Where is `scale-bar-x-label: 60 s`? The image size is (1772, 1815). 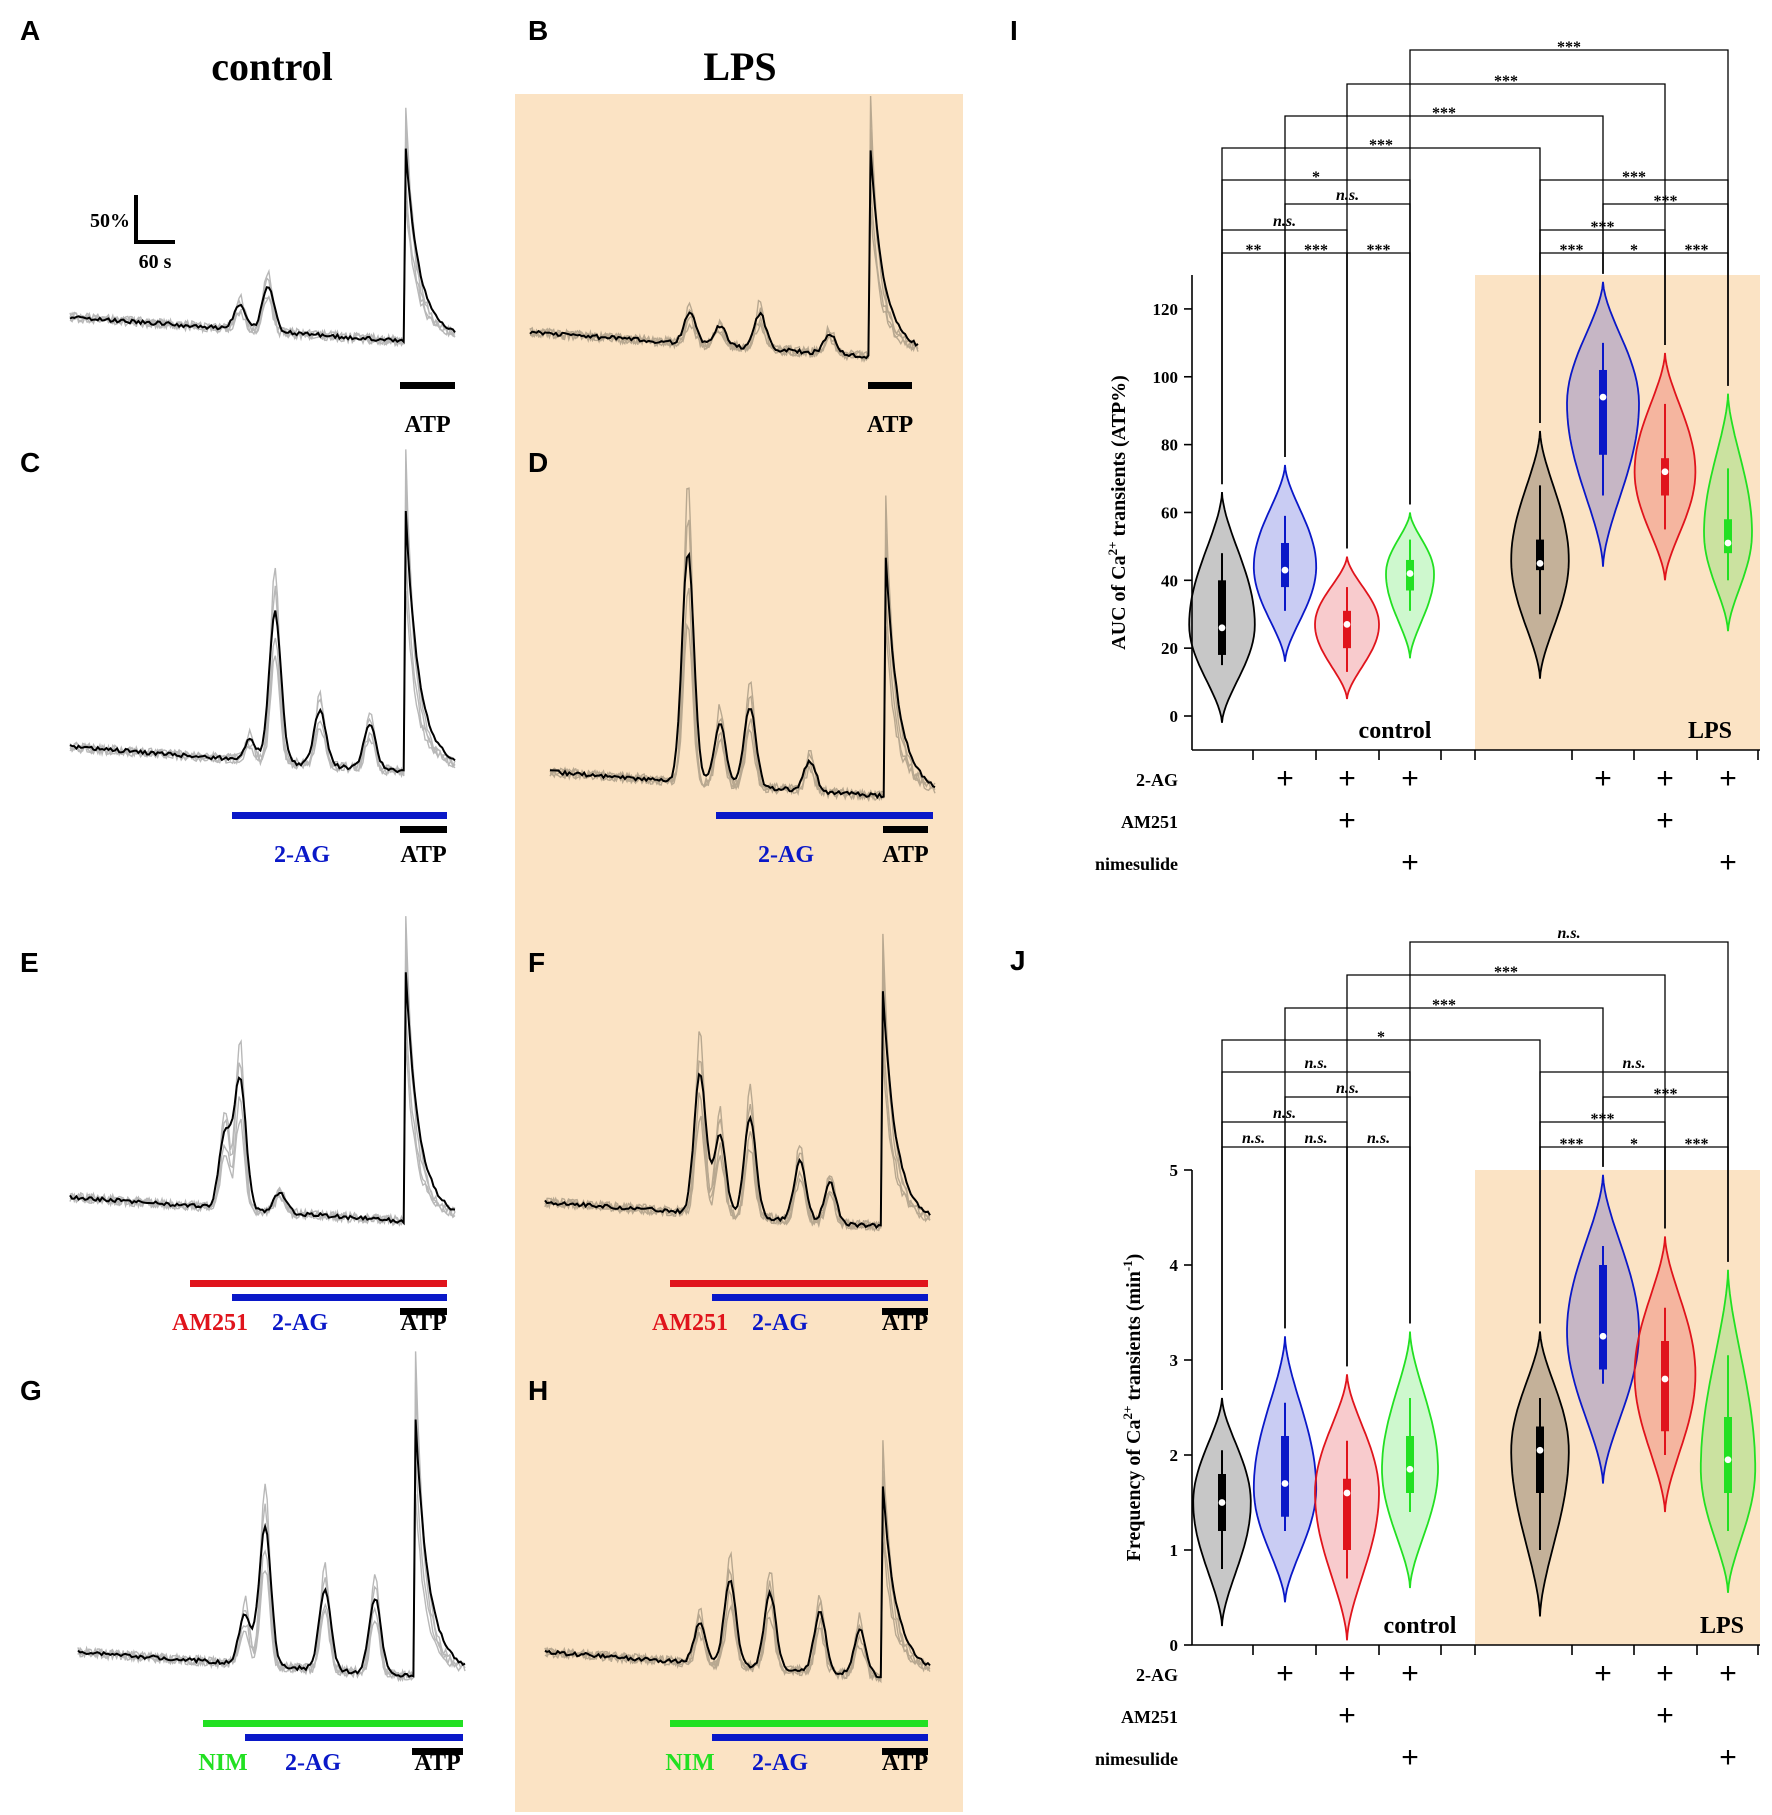
scale-bar-x-label: 60 s is located at coordinates (155, 262).